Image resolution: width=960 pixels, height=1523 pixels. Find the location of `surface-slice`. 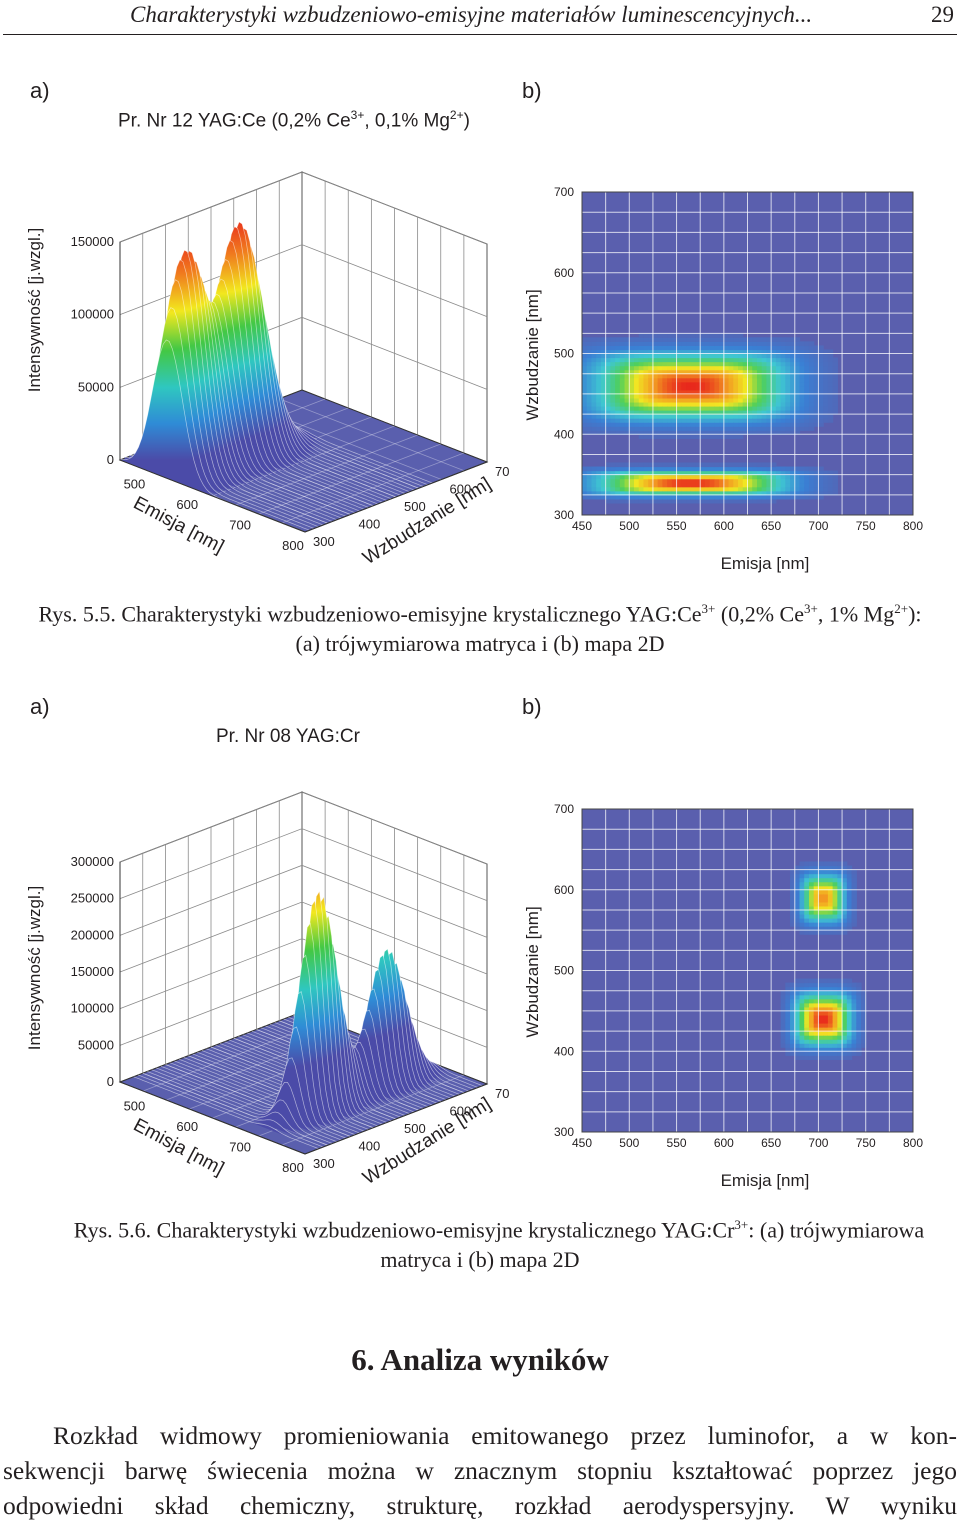

surface-slice is located at coordinates (212, 435).